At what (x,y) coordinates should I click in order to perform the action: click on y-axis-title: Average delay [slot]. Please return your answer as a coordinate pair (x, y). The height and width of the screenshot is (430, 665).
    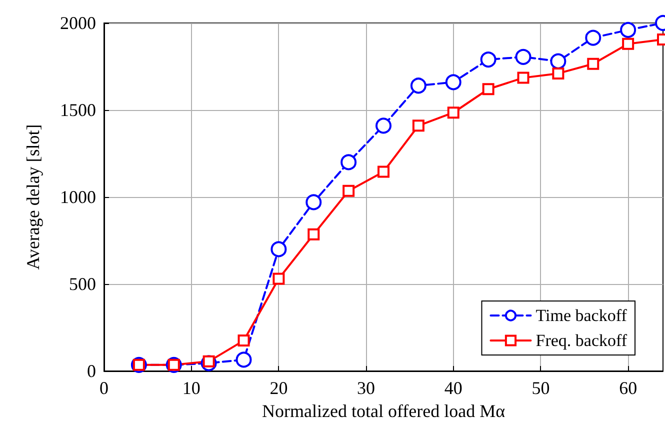
    Looking at the image, I should click on (33, 197).